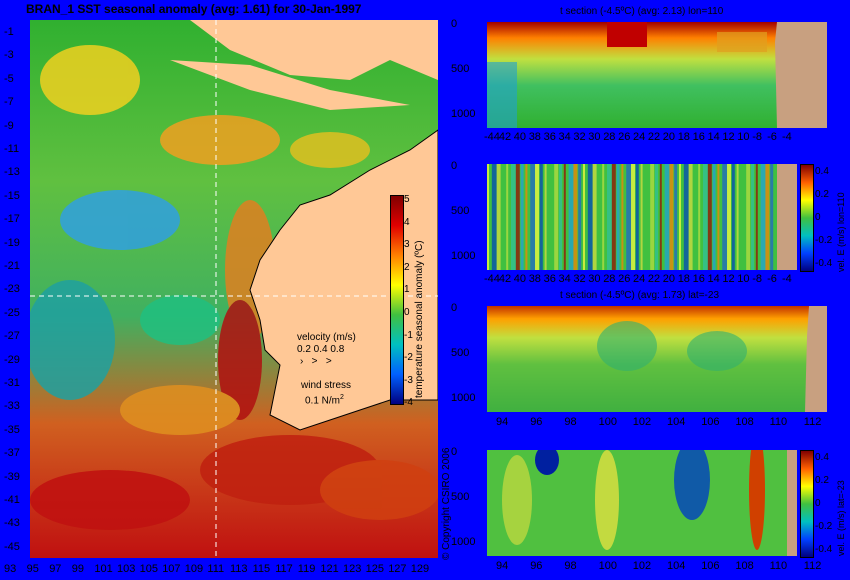  I want to click on section-x-tick-label: 30, so click(594, 137).